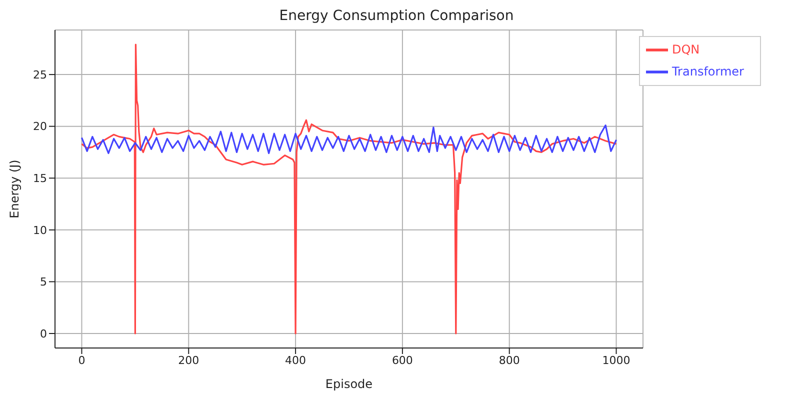  What do you see at coordinates (40, 179) in the screenshot?
I see `y-tick-label: 15` at bounding box center [40, 179].